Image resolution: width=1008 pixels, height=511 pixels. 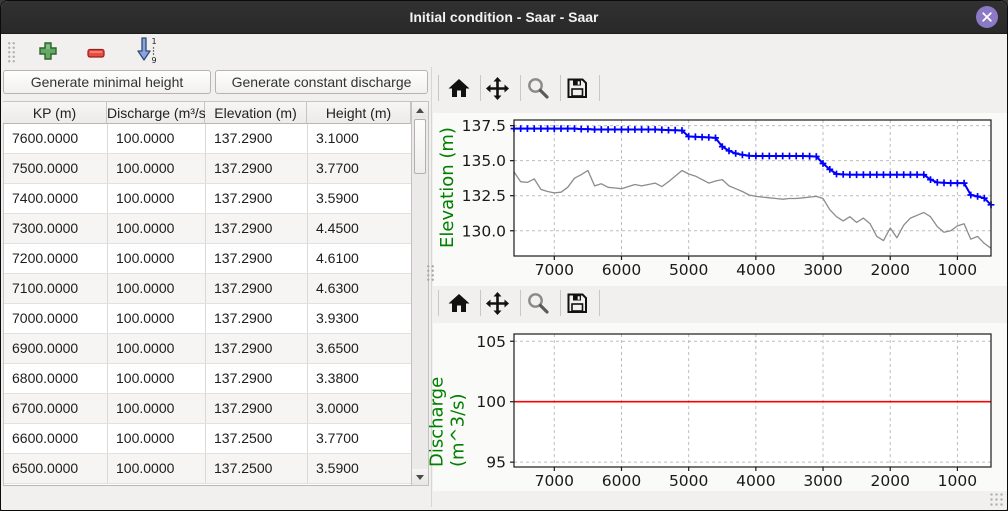 I want to click on table-cell: 6800.0000, so click(x=56, y=378).